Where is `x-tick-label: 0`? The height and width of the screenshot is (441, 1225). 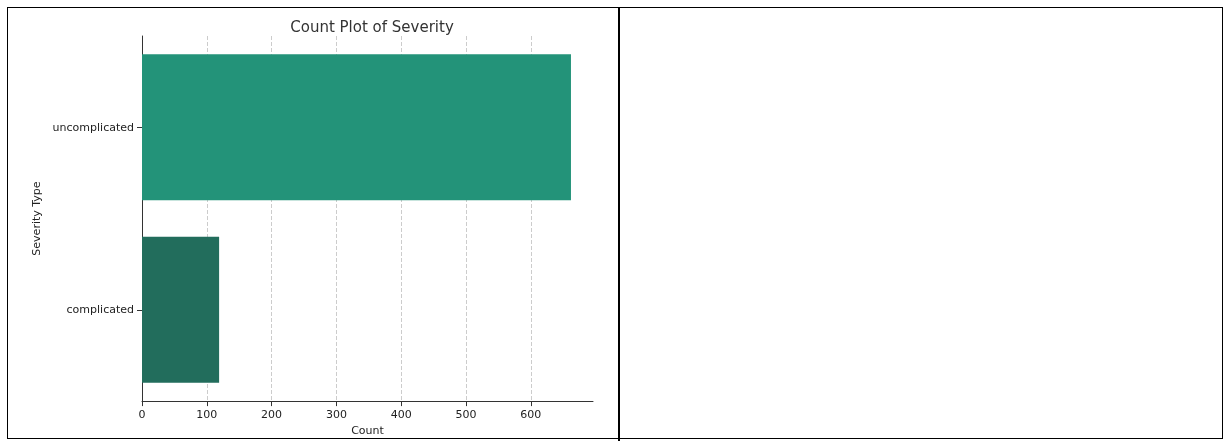
x-tick-label: 0 is located at coordinates (142, 415).